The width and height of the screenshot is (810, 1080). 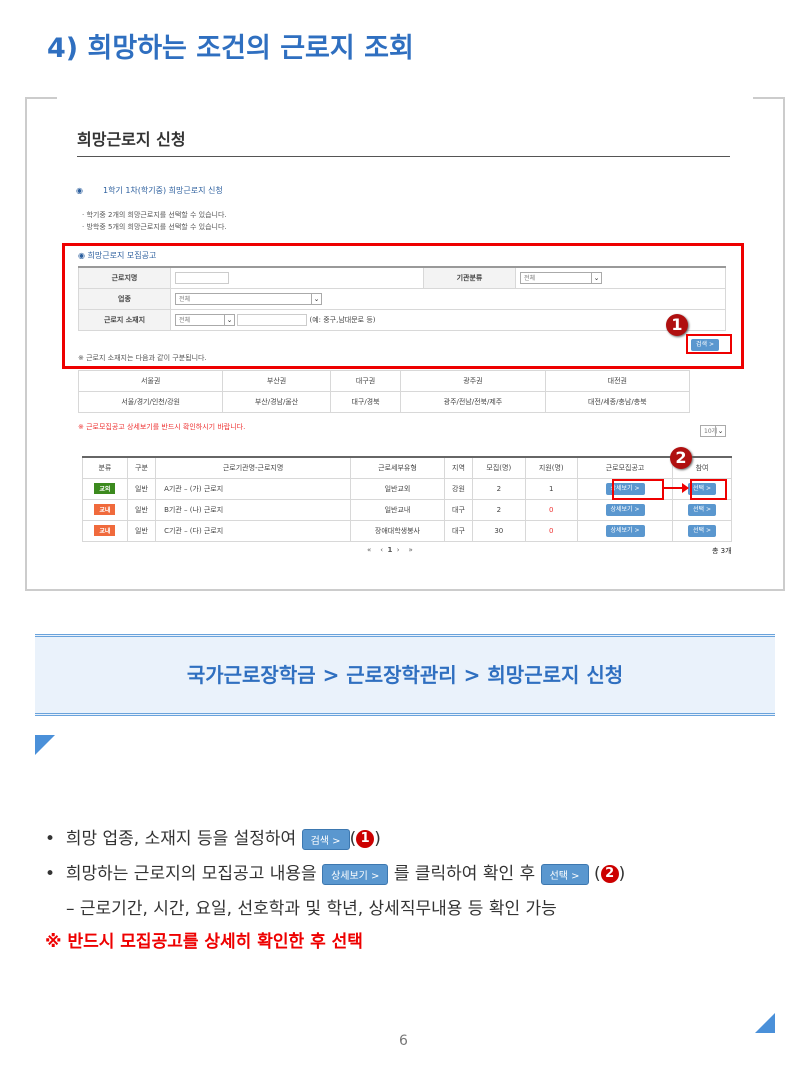 What do you see at coordinates (617, 381) in the screenshot?
I see `region-header: 대전권` at bounding box center [617, 381].